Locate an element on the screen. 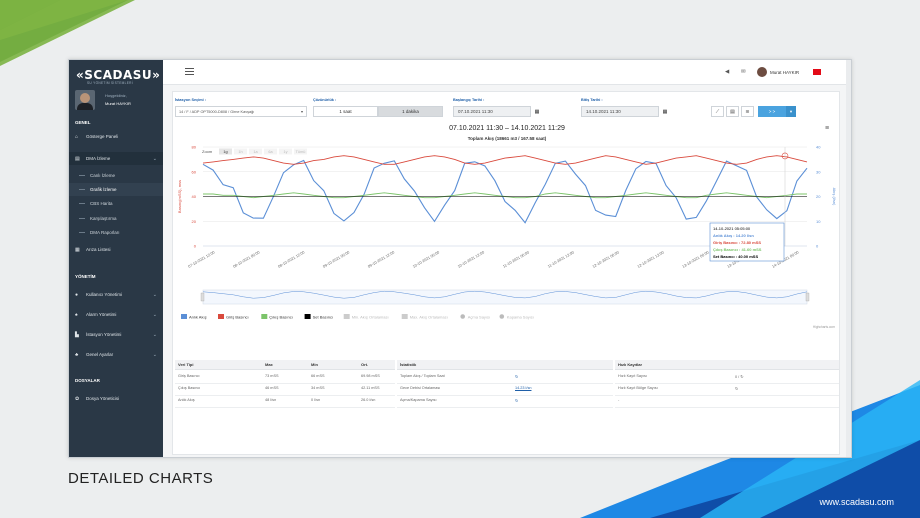  sidebar-item-label: Canlı İzleme is located at coordinates (103, 175).